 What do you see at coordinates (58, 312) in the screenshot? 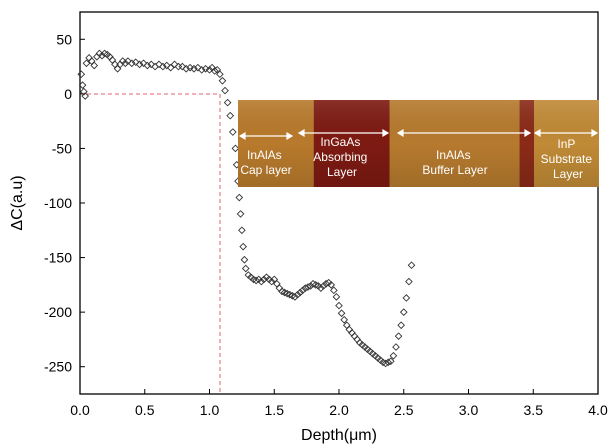
I see `y-tick-label: -200` at bounding box center [58, 312].